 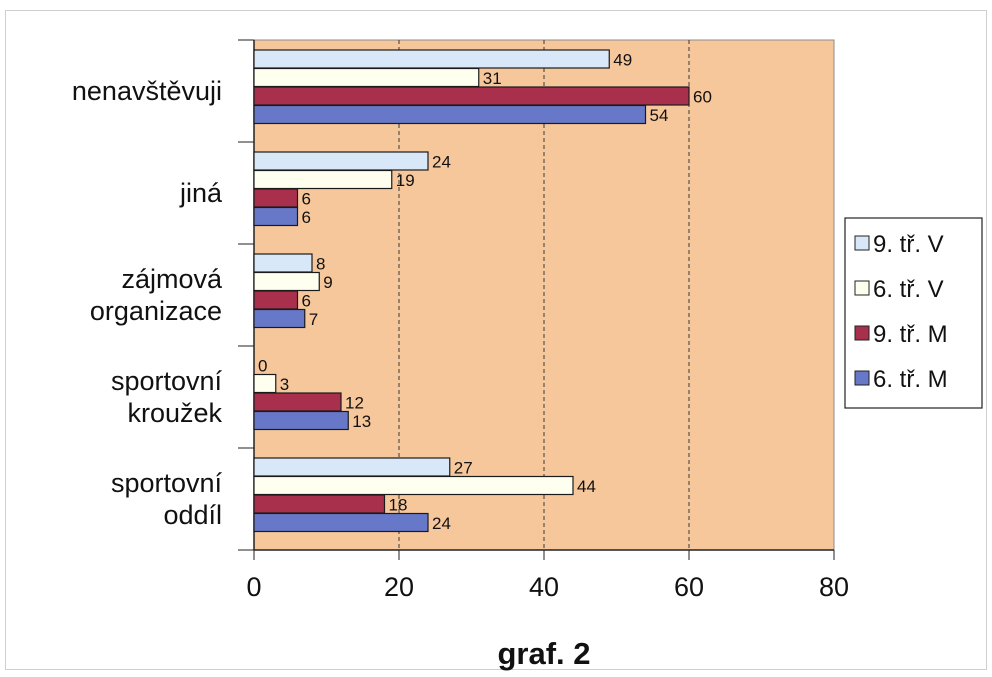 I want to click on data-label: 0, so click(x=262, y=365).